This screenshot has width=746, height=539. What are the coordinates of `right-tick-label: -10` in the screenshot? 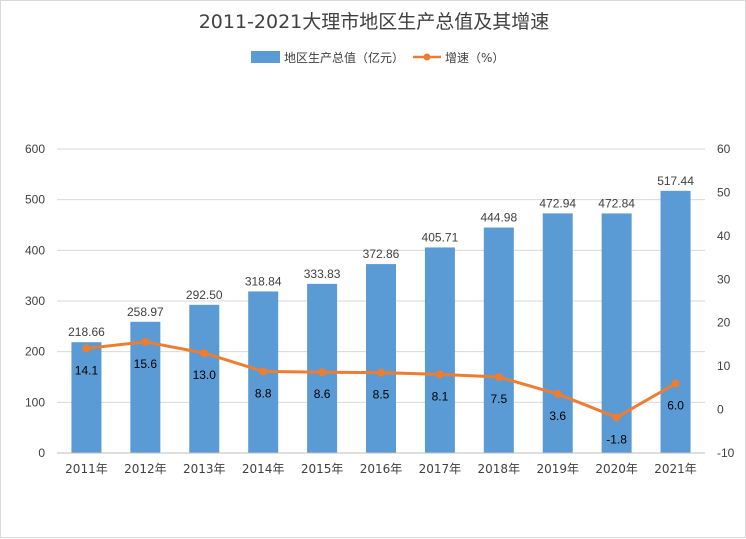 It's located at (726, 453).